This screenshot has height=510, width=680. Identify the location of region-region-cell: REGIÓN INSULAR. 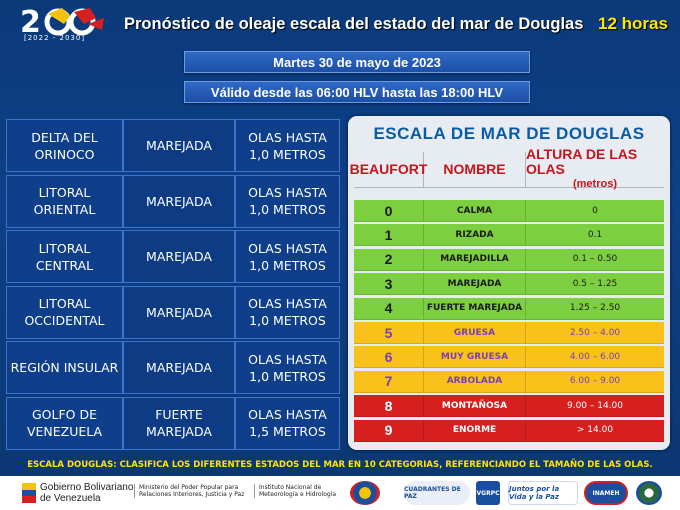
(64, 367).